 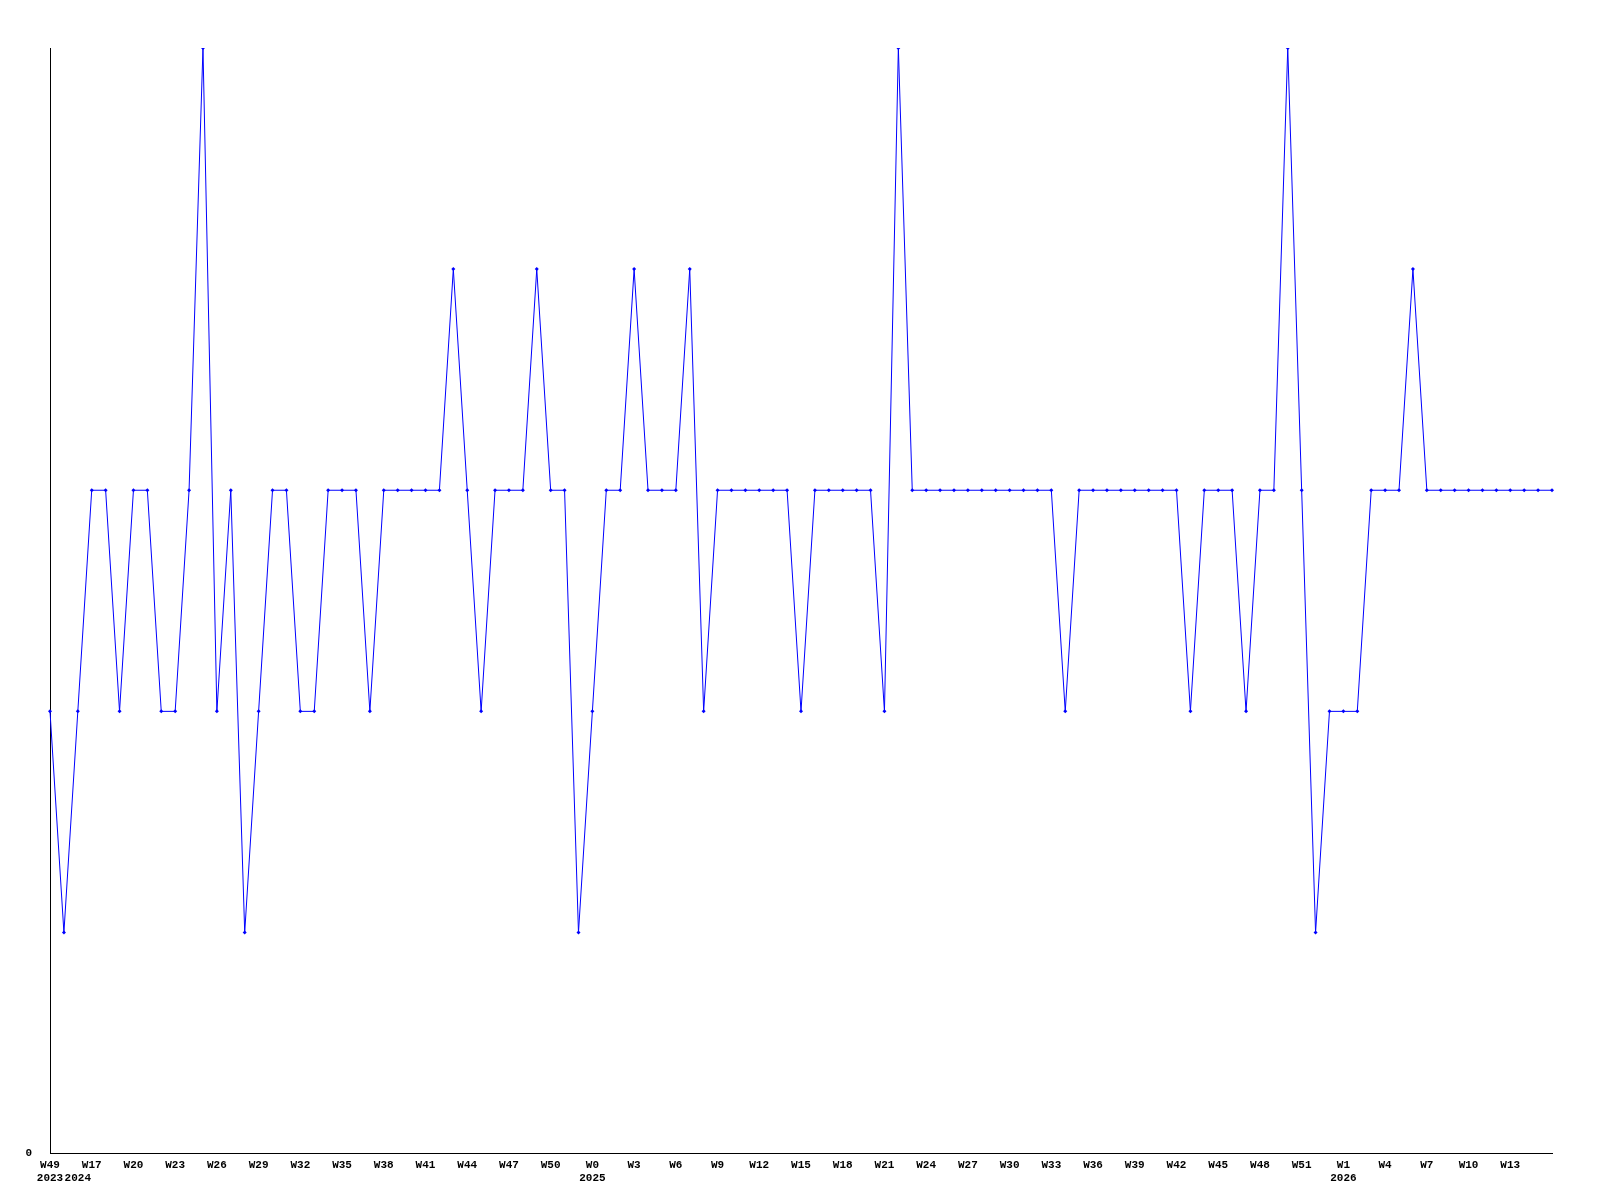 I want to click on x-tick-label: W47, so click(x=509, y=1164).